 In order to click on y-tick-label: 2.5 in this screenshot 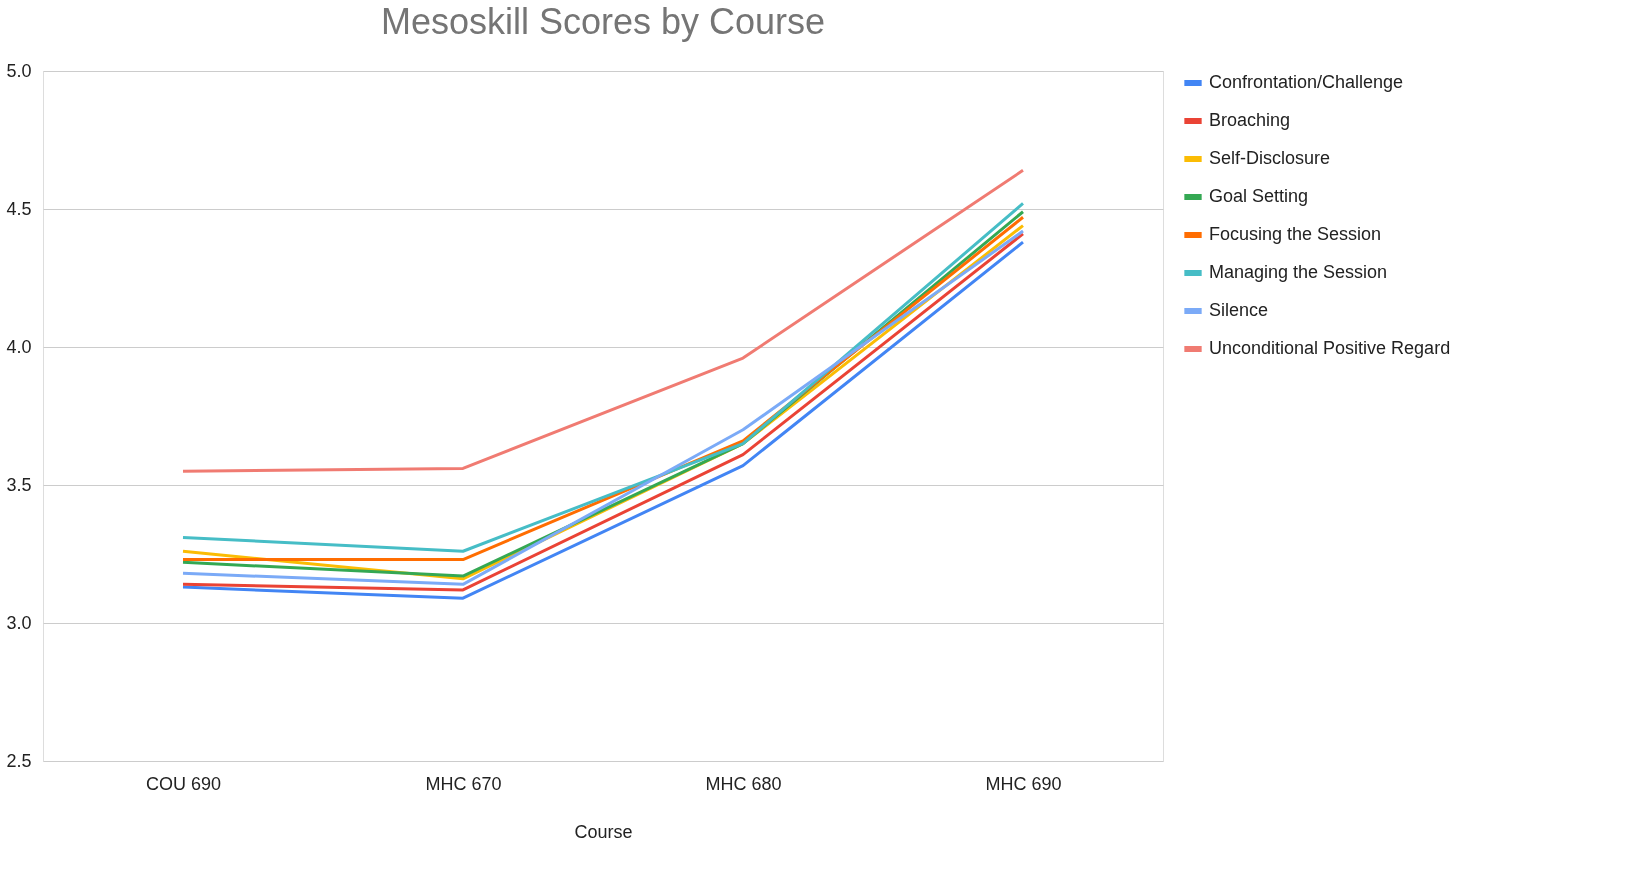, I will do `click(19, 760)`.